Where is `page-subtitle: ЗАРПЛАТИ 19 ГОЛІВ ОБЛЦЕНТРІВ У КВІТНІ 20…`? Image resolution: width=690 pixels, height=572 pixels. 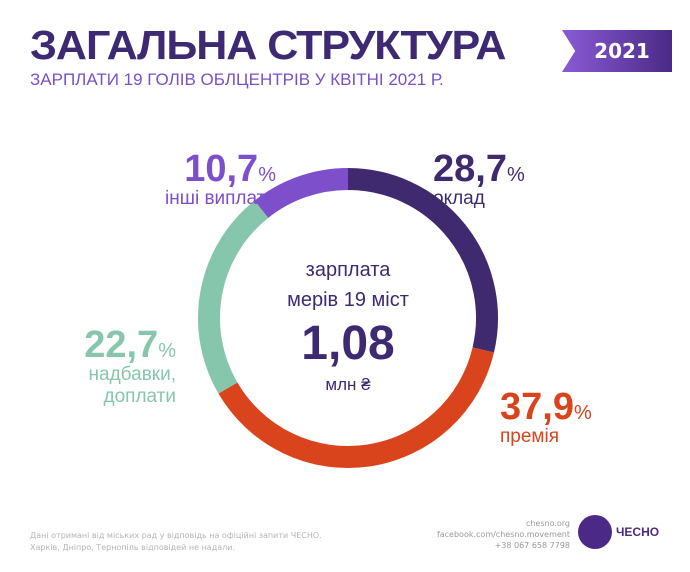
page-subtitle: ЗАРПЛАТИ 19 ГОЛІВ ОБЛЦЕНТРІВ У КВІТНІ 20… is located at coordinates (237, 79).